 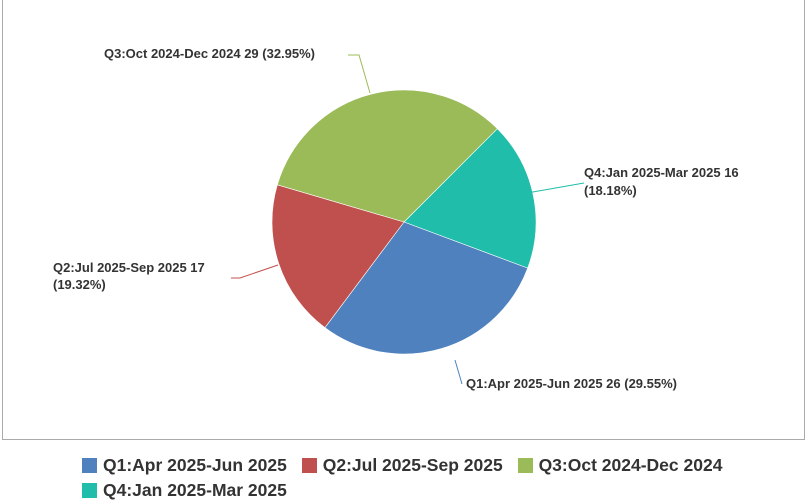 I want to click on pie-slice-q1, so click(x=426, y=288).